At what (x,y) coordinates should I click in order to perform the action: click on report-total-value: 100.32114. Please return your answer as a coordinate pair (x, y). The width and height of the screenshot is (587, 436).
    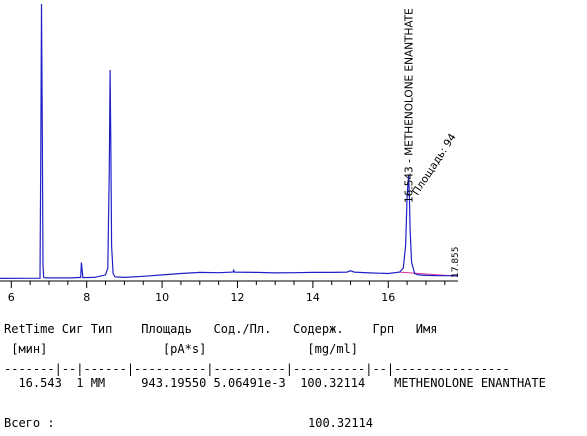
    Looking at the image, I should click on (341, 423).